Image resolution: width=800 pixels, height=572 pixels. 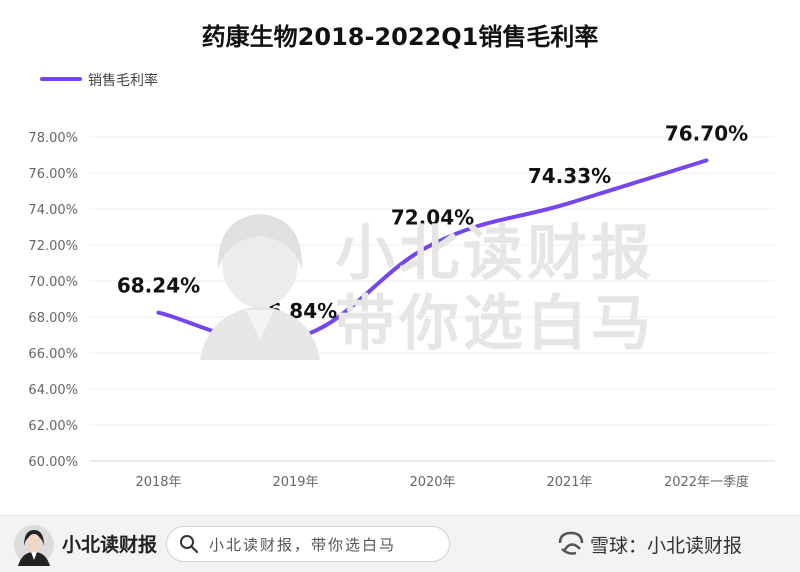 I want to click on y-tick-label: 74.00%, so click(x=53, y=210).